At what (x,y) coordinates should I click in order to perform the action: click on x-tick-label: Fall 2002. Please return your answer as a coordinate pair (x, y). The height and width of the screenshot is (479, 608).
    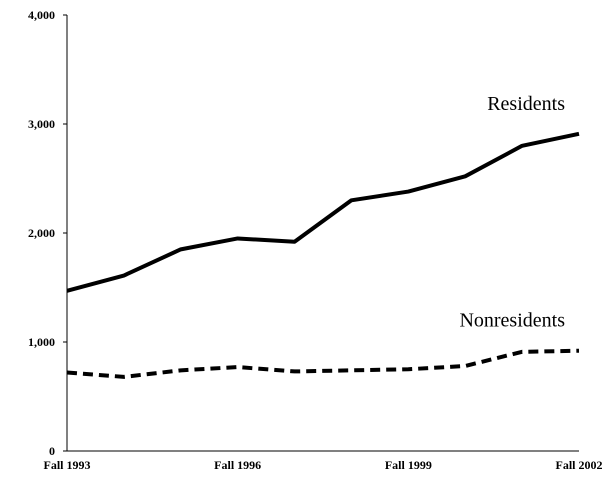
    Looking at the image, I should click on (579, 465).